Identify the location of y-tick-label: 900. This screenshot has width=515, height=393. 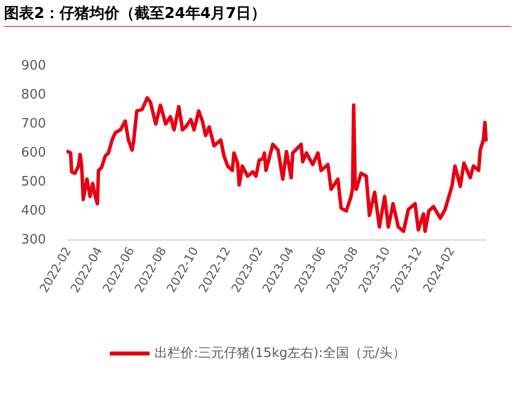
(33, 66).